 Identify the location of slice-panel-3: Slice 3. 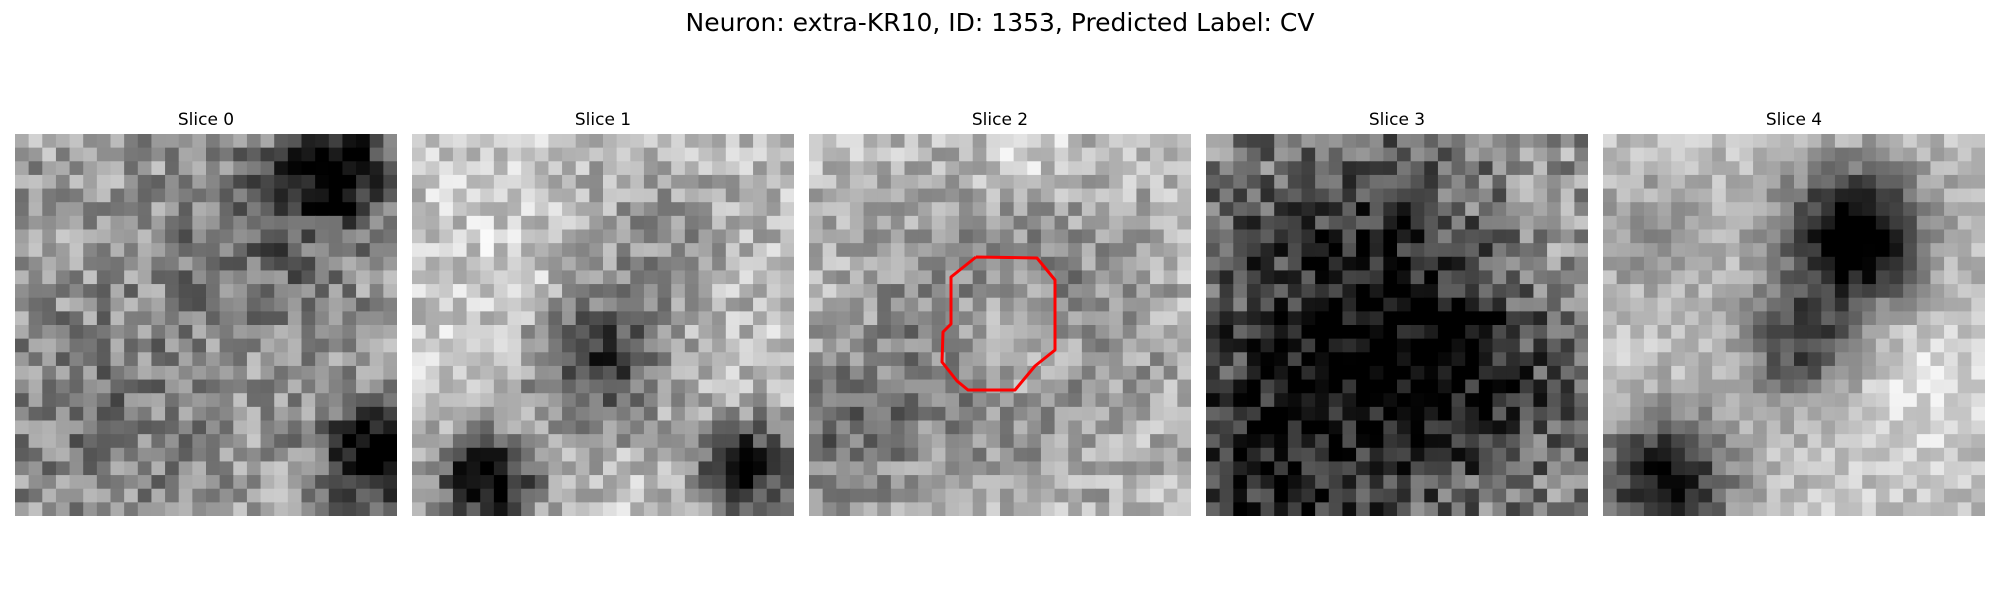
(1397, 313).